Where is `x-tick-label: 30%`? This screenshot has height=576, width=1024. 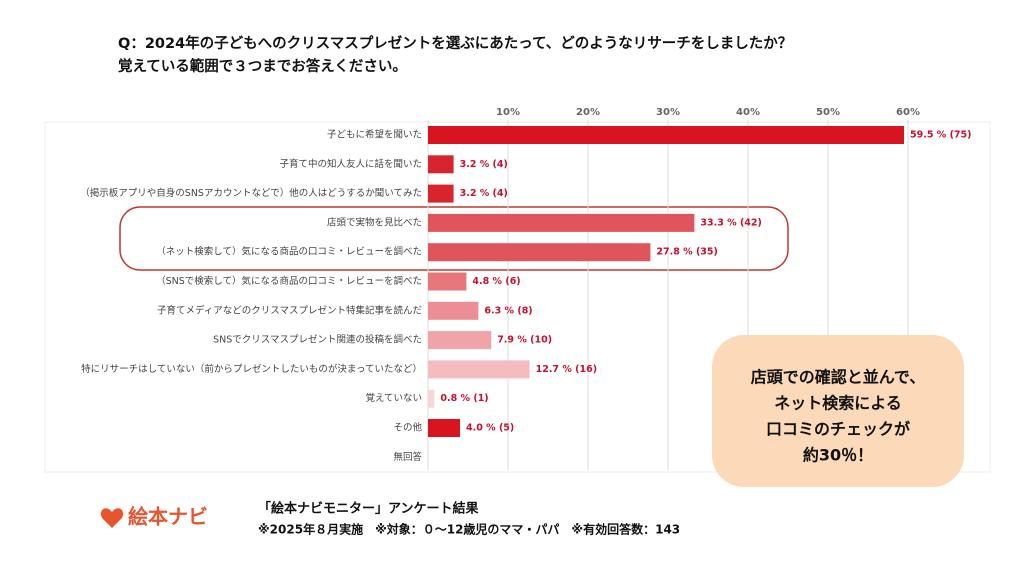
x-tick-label: 30% is located at coordinates (668, 112).